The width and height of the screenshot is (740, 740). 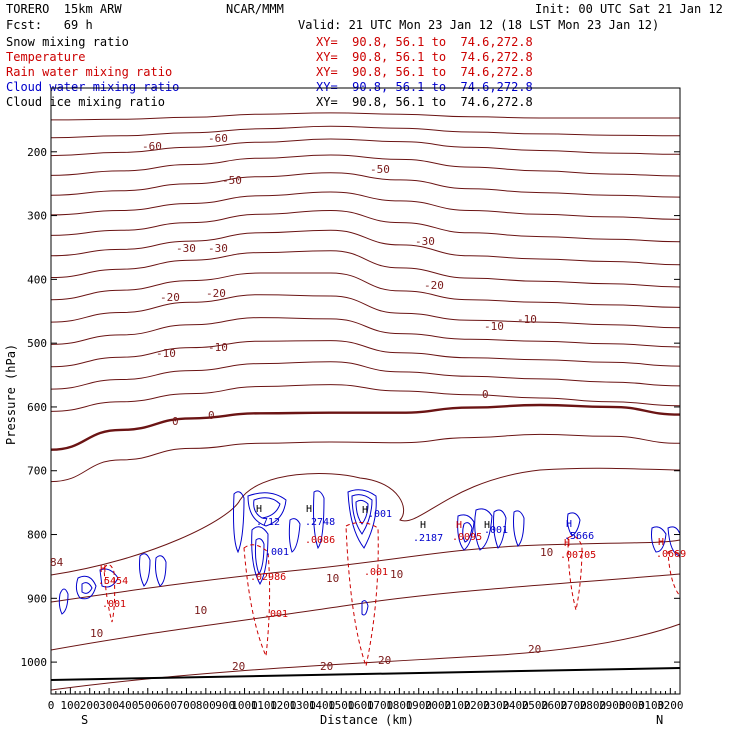 I want to click on x-tick-label: 500, so click(x=148, y=705).